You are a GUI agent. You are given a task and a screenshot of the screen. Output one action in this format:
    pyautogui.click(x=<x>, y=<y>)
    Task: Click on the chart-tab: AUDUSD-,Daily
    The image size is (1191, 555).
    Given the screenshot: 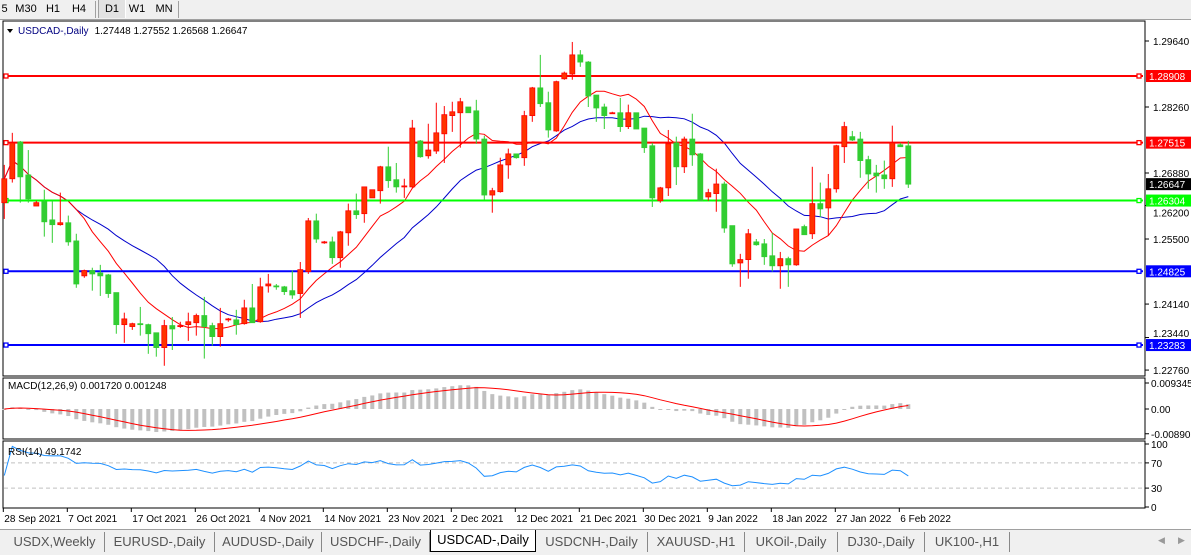 What is the action you would take?
    pyautogui.click(x=268, y=542)
    